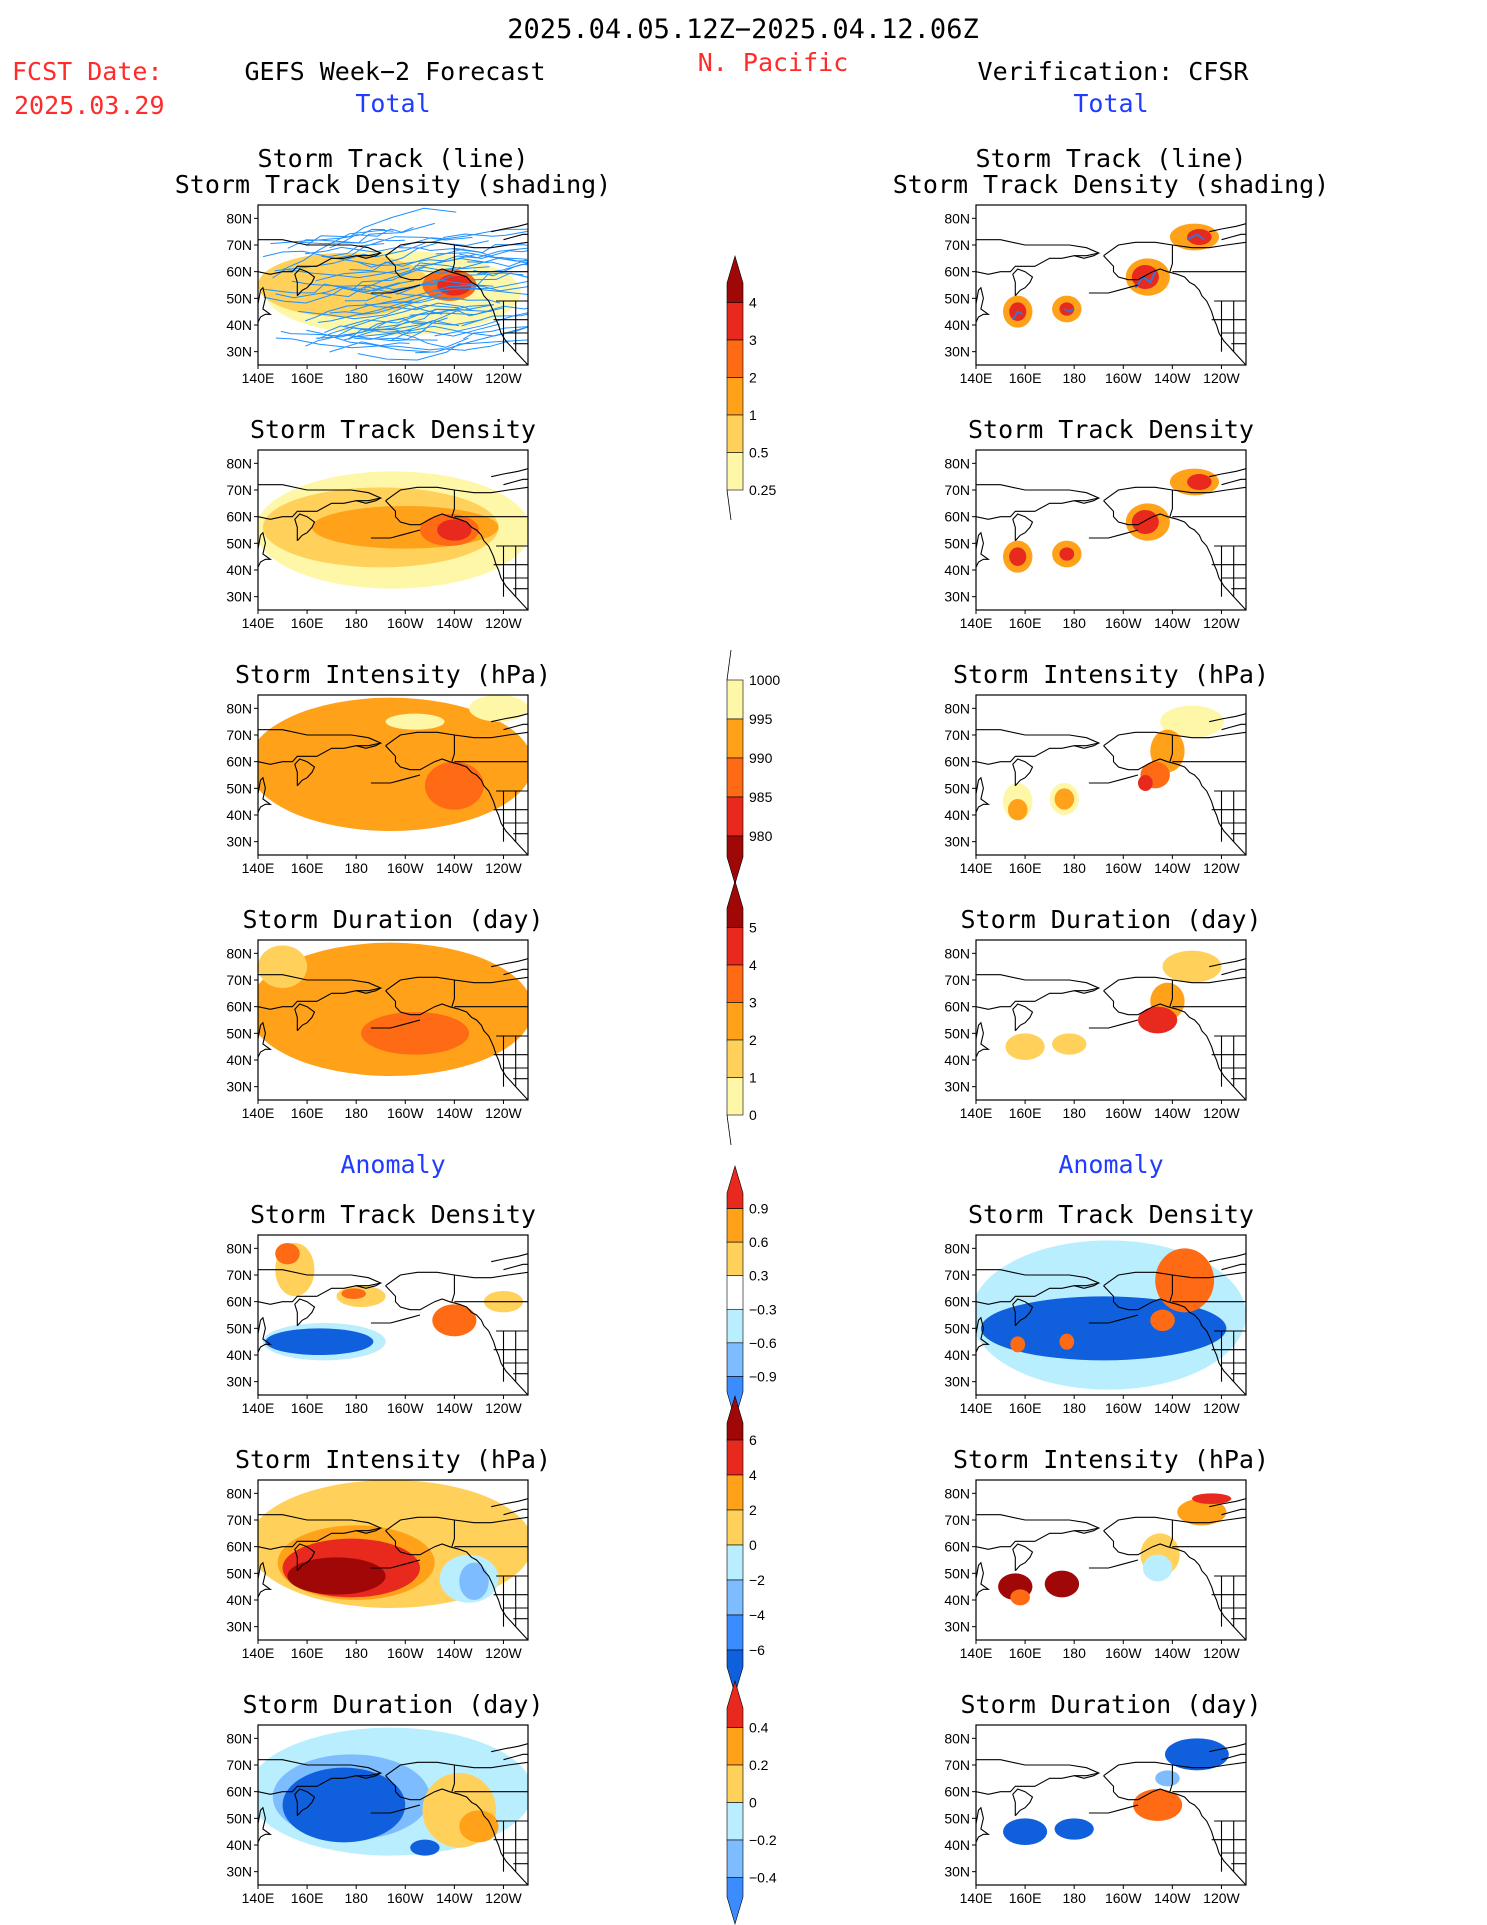 Image resolution: width=1487 pixels, height=1925 pixels. Describe the element at coordinates (1111, 158) in the screenshot. I see `panel-title: Storm Track (line)` at that location.